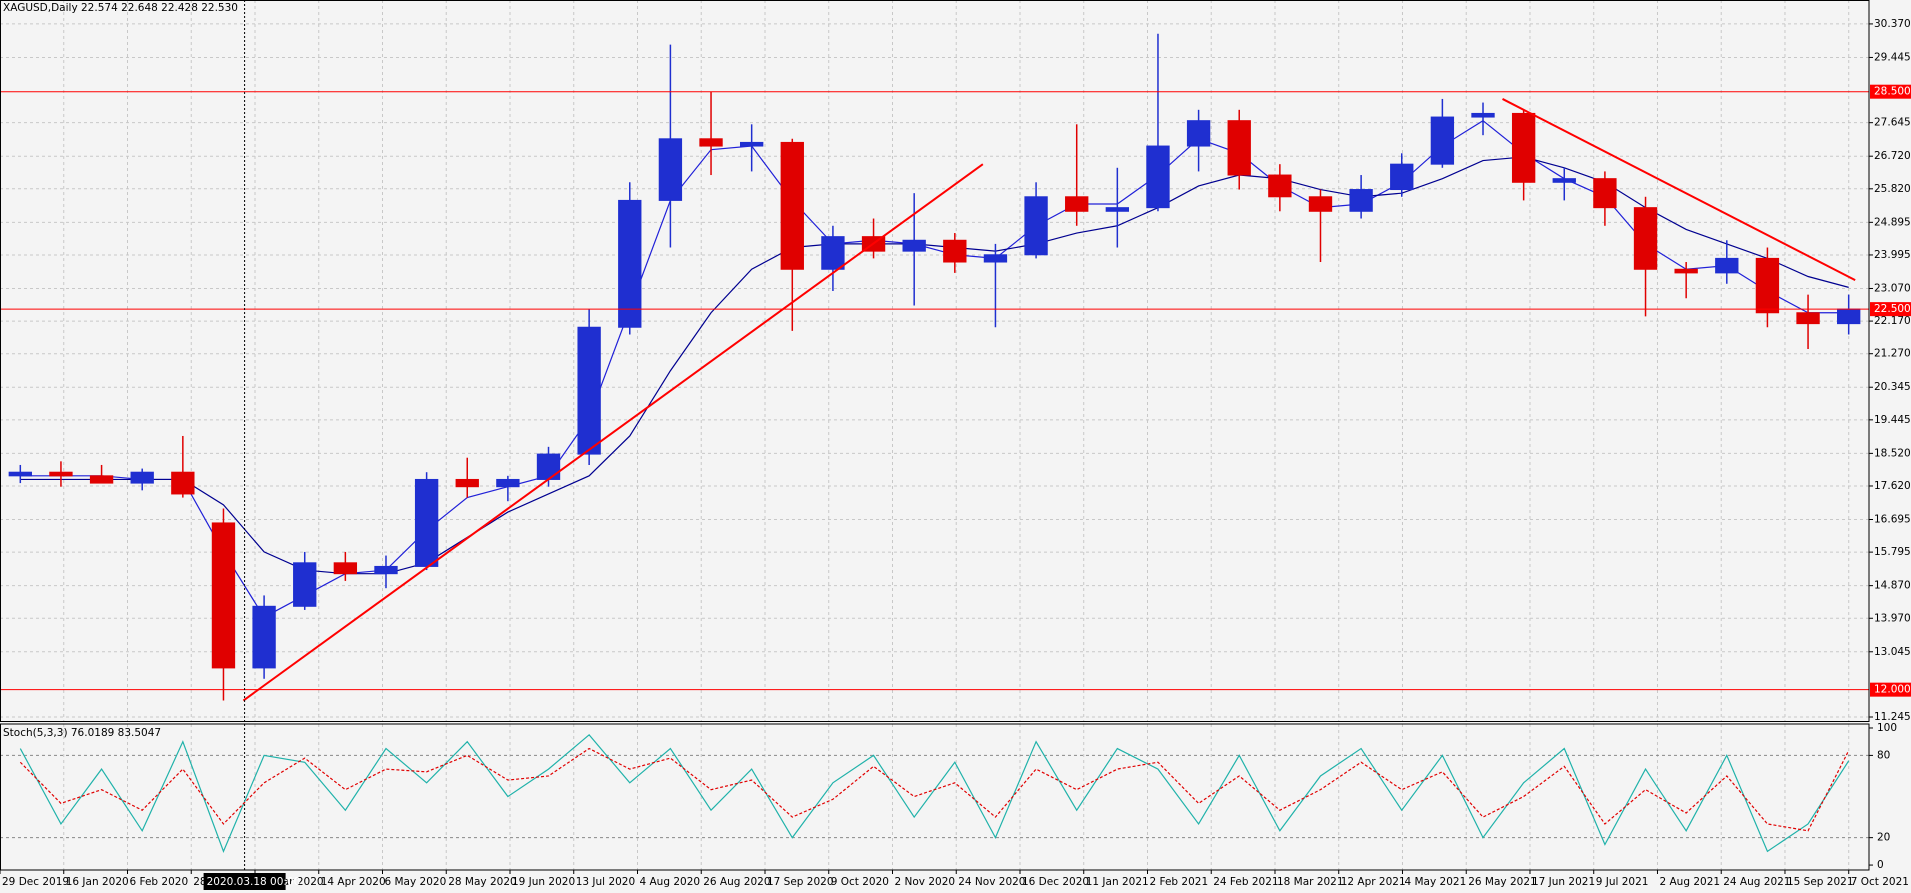 This screenshot has height=893, width=1911. What do you see at coordinates (1892, 652) in the screenshot?
I see `y-tick-label: 13.045` at bounding box center [1892, 652].